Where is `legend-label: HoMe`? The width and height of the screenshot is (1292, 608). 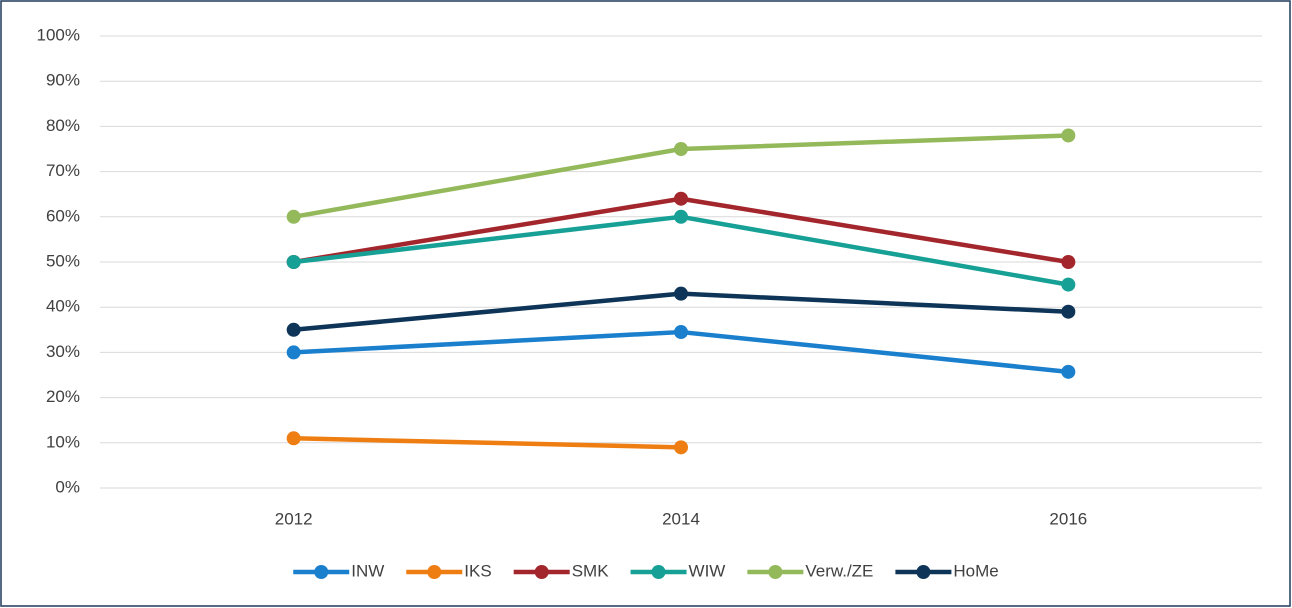 legend-label: HoMe is located at coordinates (975, 570).